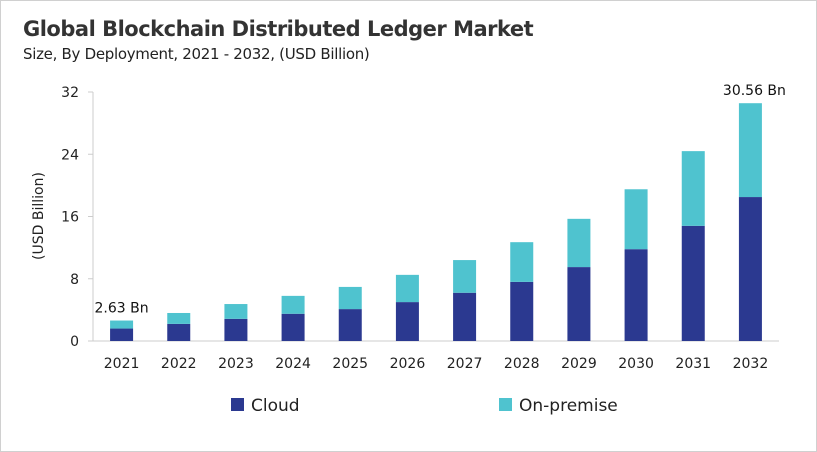 This screenshot has width=817, height=452. I want to click on x-tick-label: 2028, so click(522, 364).